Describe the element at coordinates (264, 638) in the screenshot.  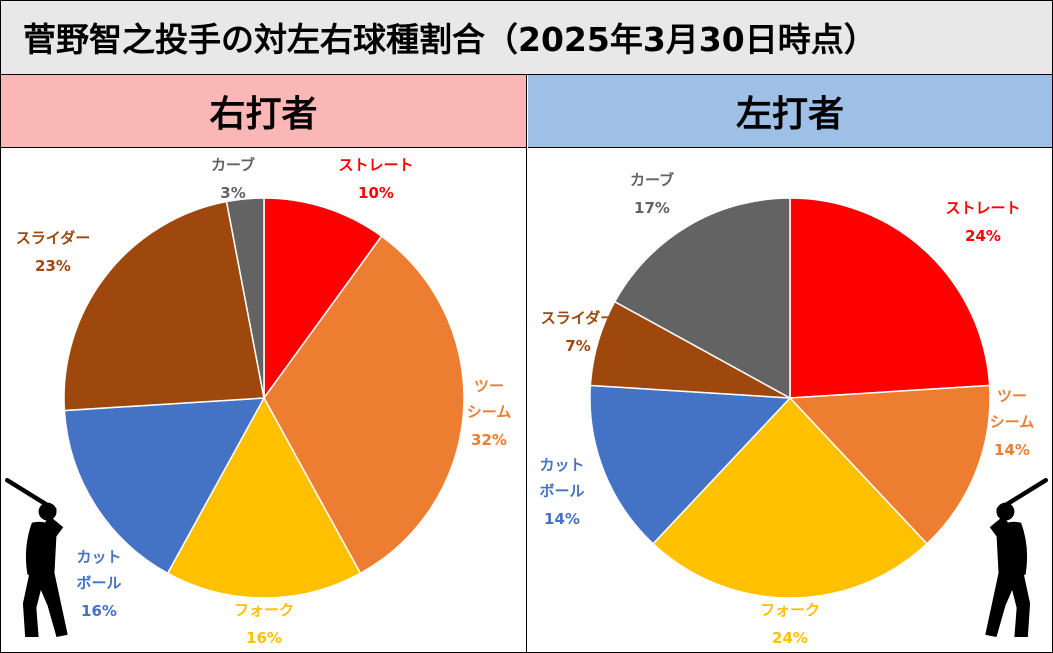
I see `slice-value-fork: 16%` at that location.